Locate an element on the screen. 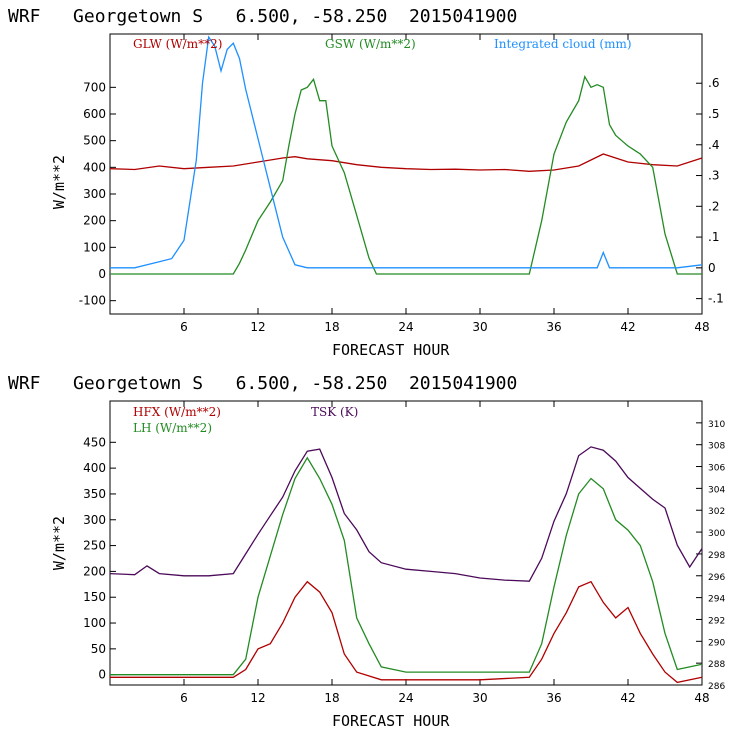 The height and width of the screenshot is (740, 740). y-tick-label: 350 is located at coordinates (94, 494).